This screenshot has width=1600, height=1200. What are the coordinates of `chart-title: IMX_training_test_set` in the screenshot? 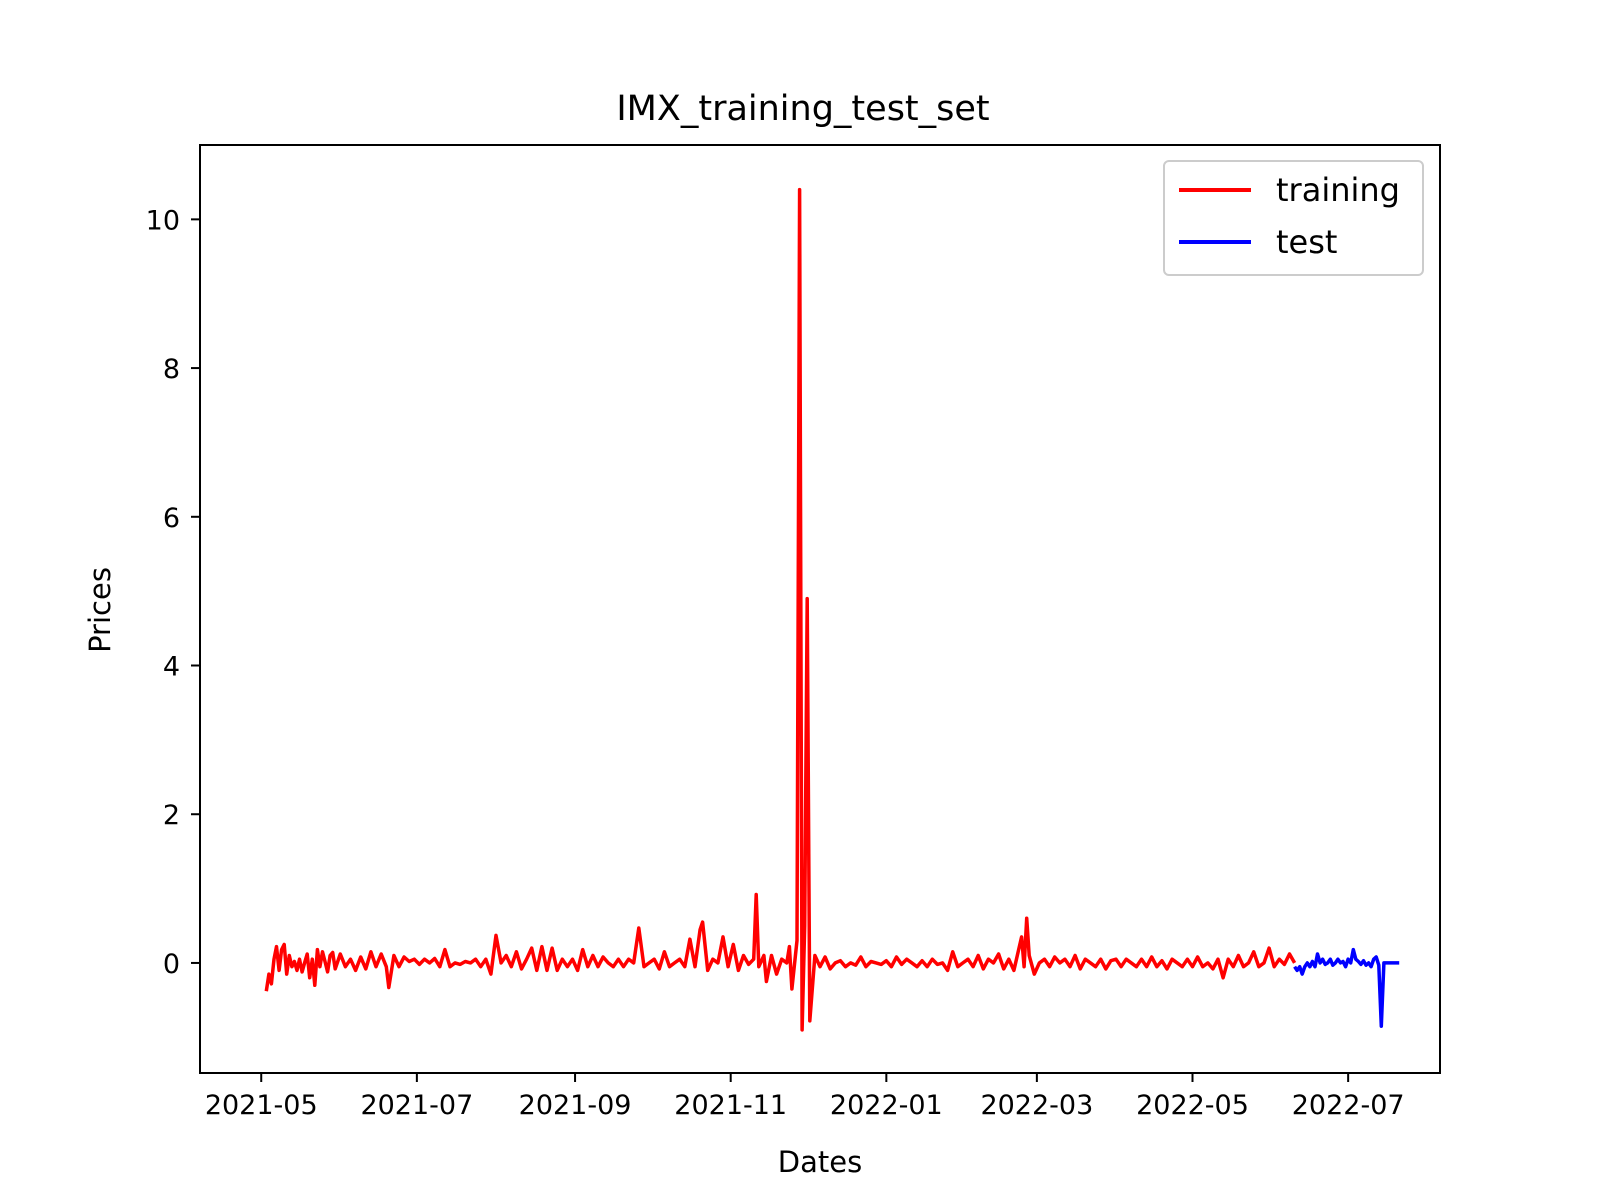 It's located at (802, 109).